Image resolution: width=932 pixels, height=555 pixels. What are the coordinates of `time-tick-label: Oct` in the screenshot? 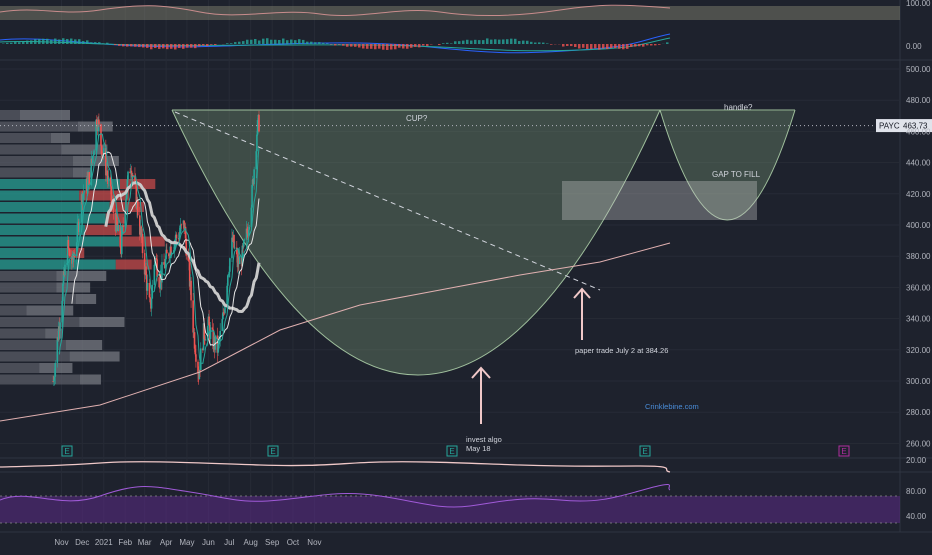 It's located at (293, 542).